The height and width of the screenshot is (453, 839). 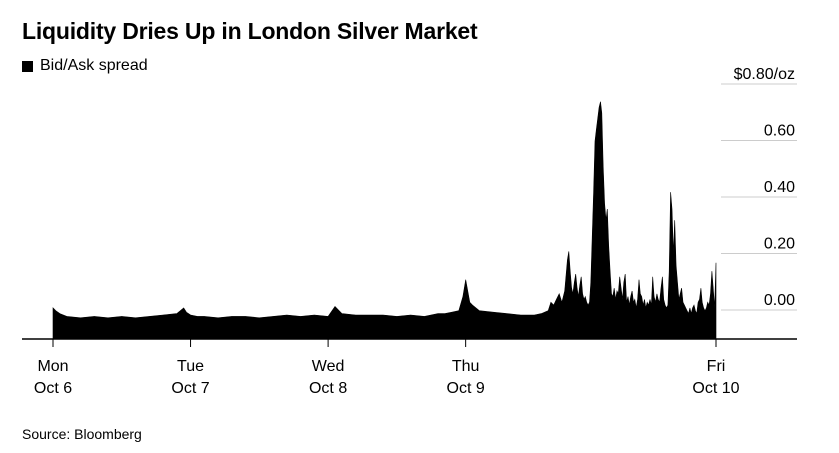 What do you see at coordinates (466, 366) in the screenshot?
I see `x-tick-day: Thu` at bounding box center [466, 366].